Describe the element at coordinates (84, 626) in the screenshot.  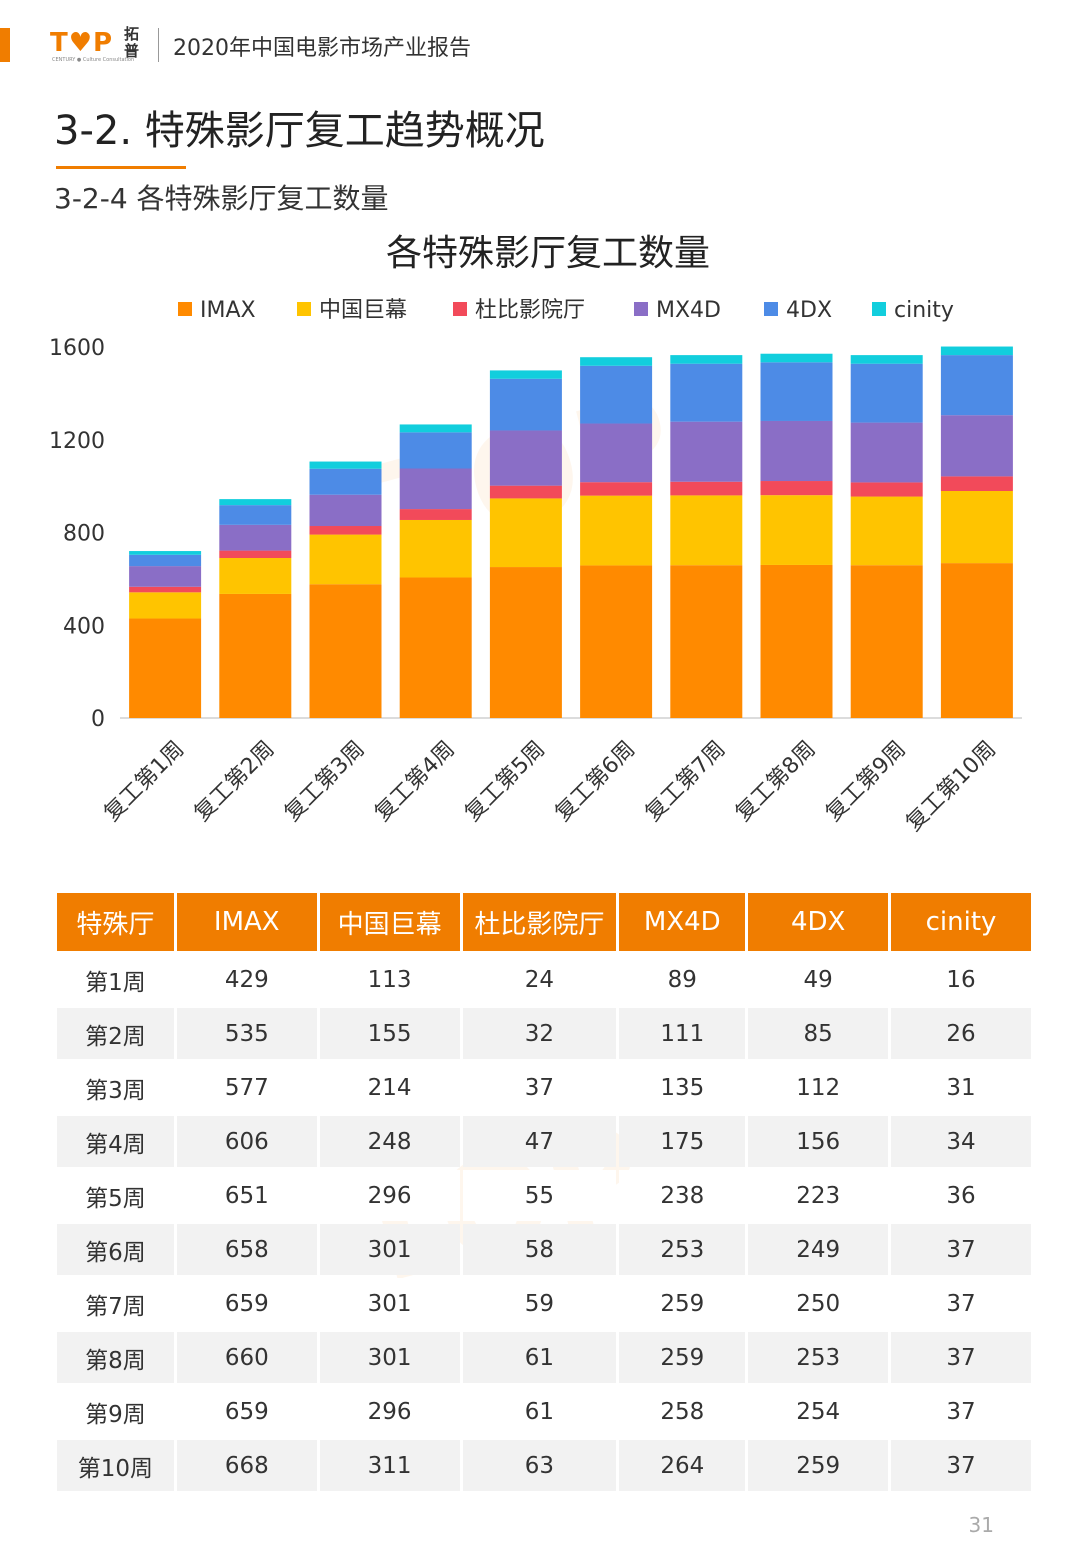
I see `y-tick-label: 400` at that location.